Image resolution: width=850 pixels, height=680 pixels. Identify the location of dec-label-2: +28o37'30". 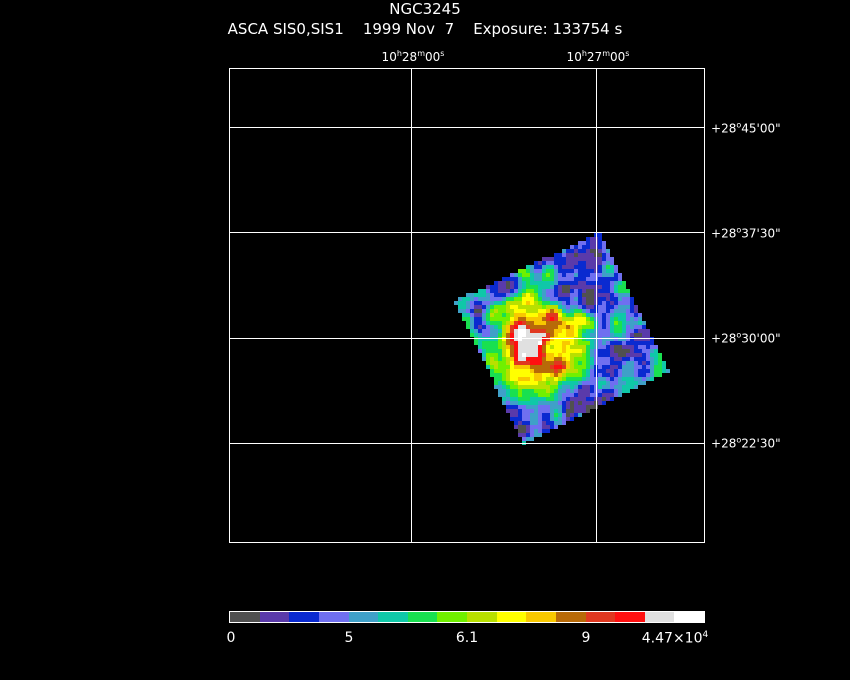
(746, 233).